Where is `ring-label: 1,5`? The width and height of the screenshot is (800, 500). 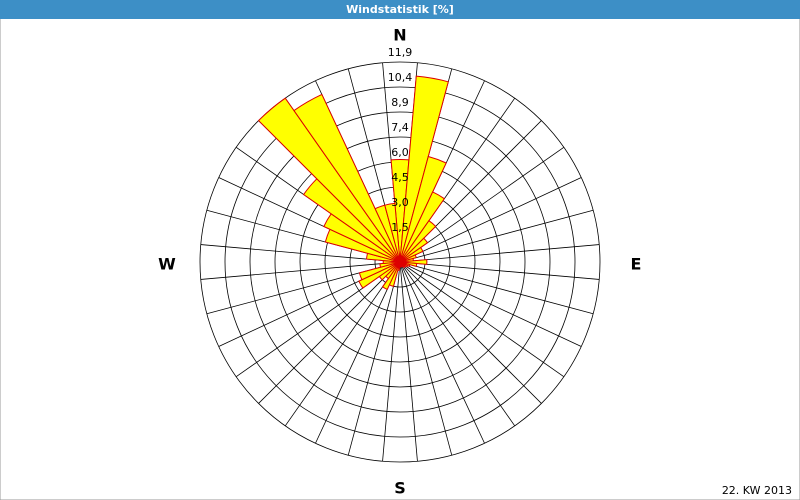
ring-label: 1,5 is located at coordinates (400, 227).